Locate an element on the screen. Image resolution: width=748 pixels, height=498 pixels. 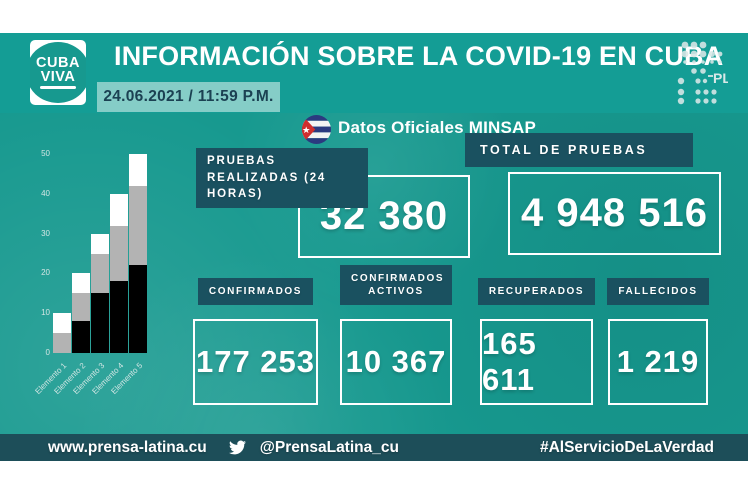
prensa-latina-logo-icon: PL is located at coordinates (703, 75).